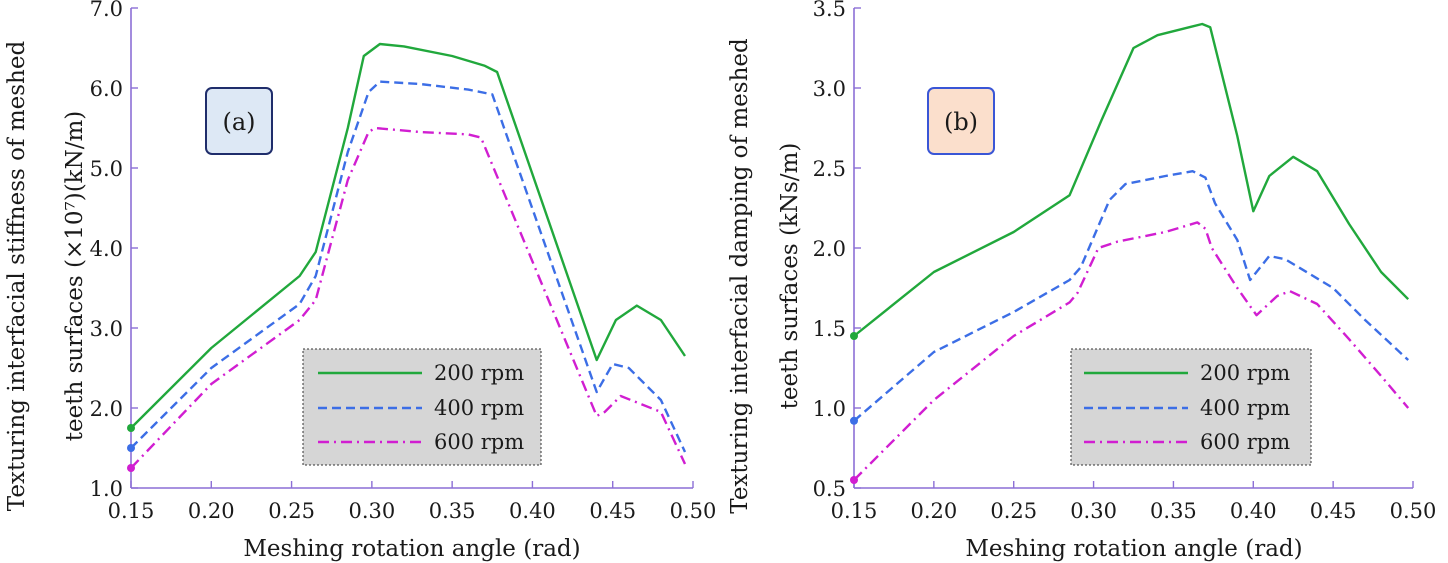 The width and height of the screenshot is (1448, 563). Describe the element at coordinates (829, 10) in the screenshot. I see `panel-b-y-tick-label: 3.5` at that location.